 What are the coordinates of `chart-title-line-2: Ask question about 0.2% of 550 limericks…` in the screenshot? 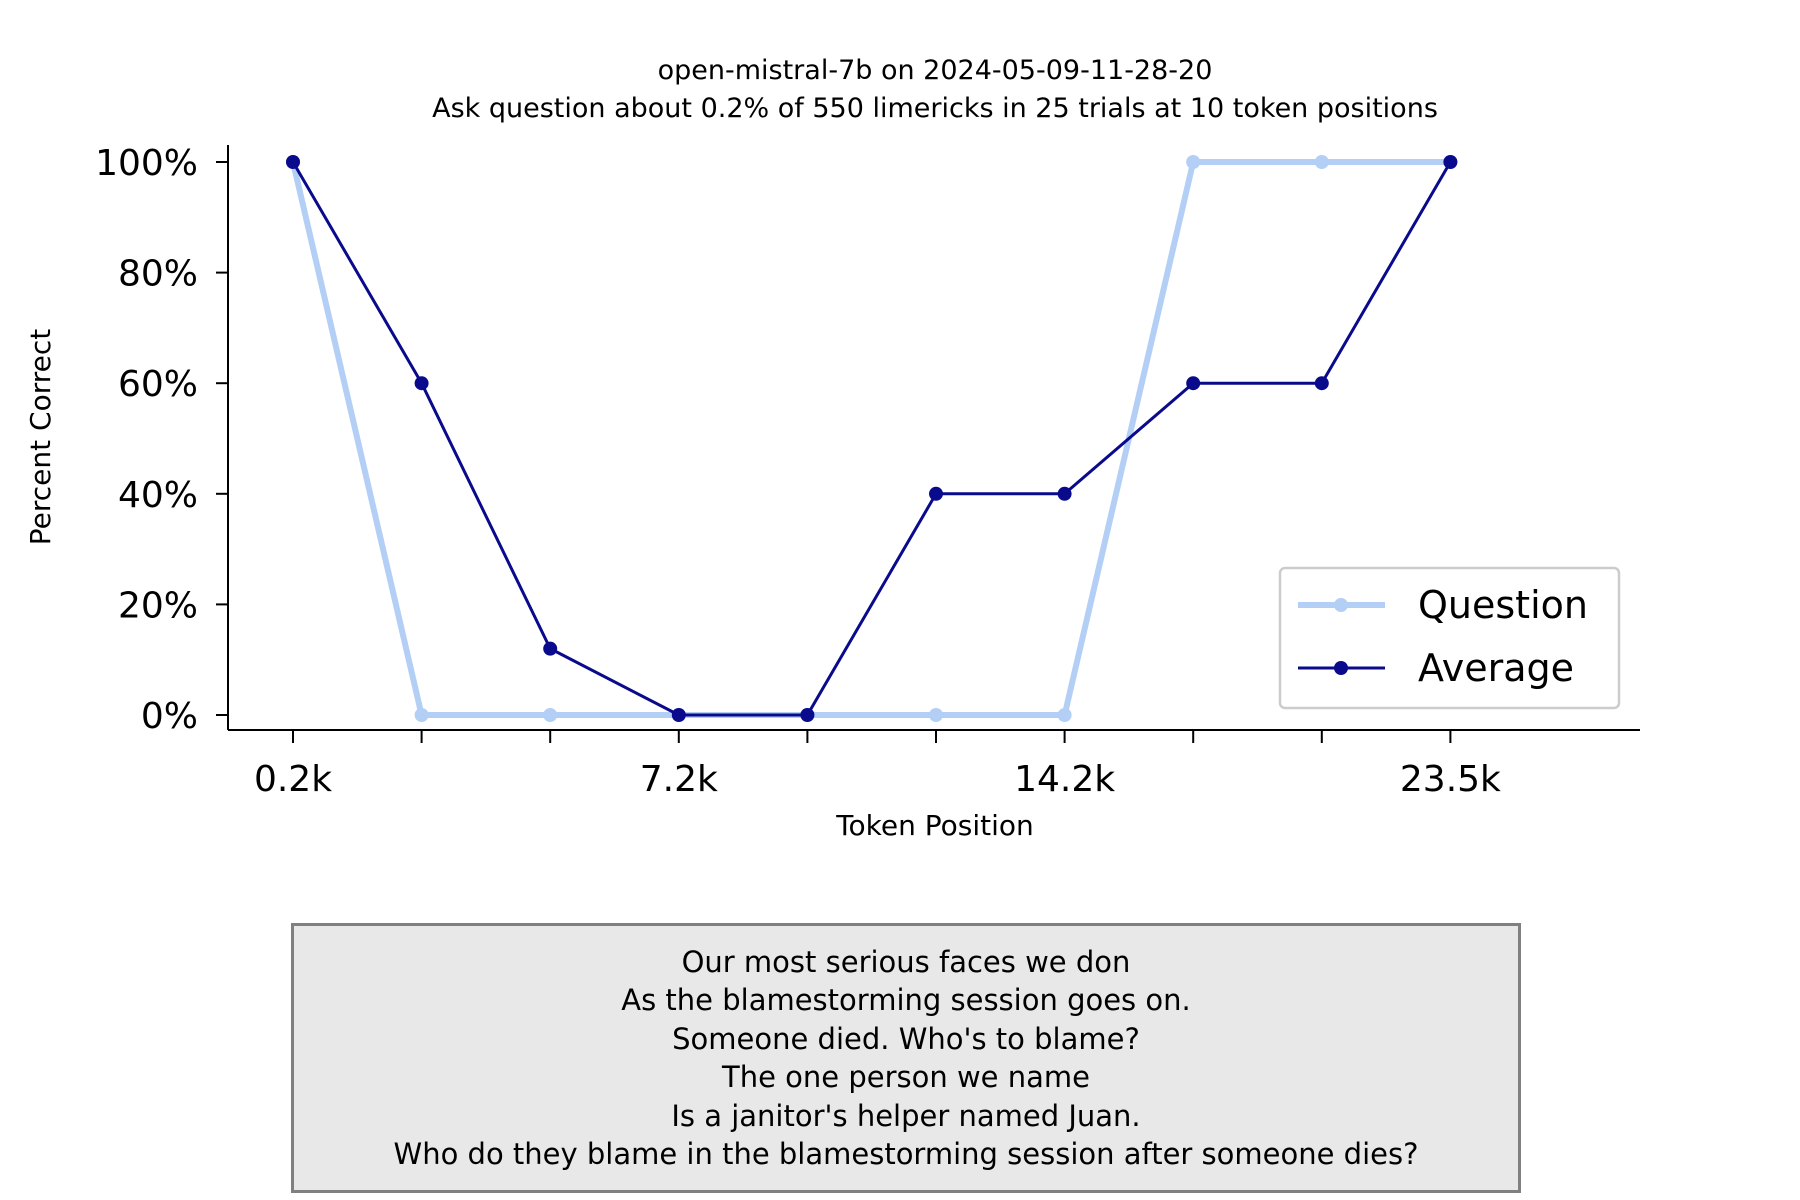 It's located at (935, 108).